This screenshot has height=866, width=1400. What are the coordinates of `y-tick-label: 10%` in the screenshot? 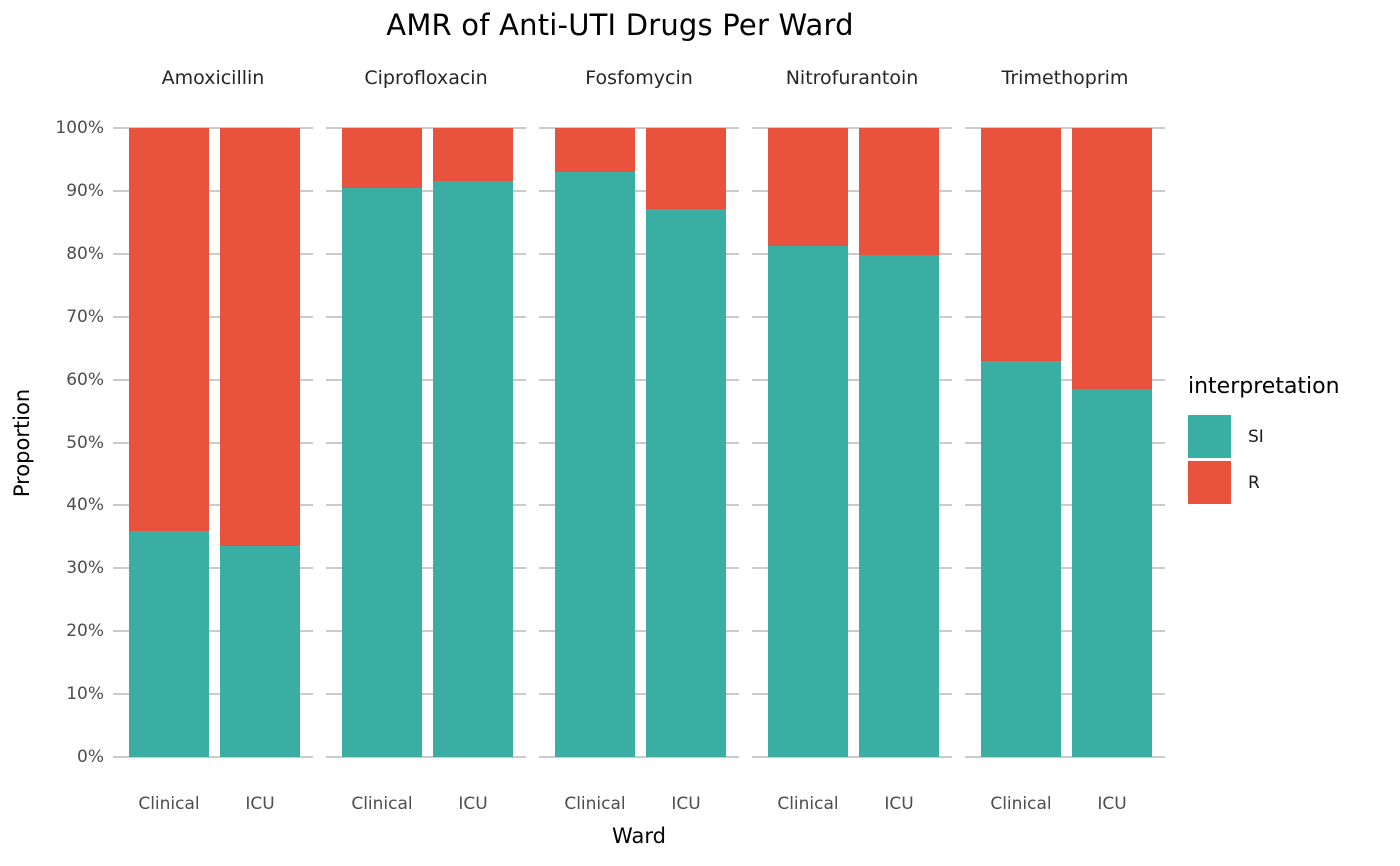 It's located at (85, 694).